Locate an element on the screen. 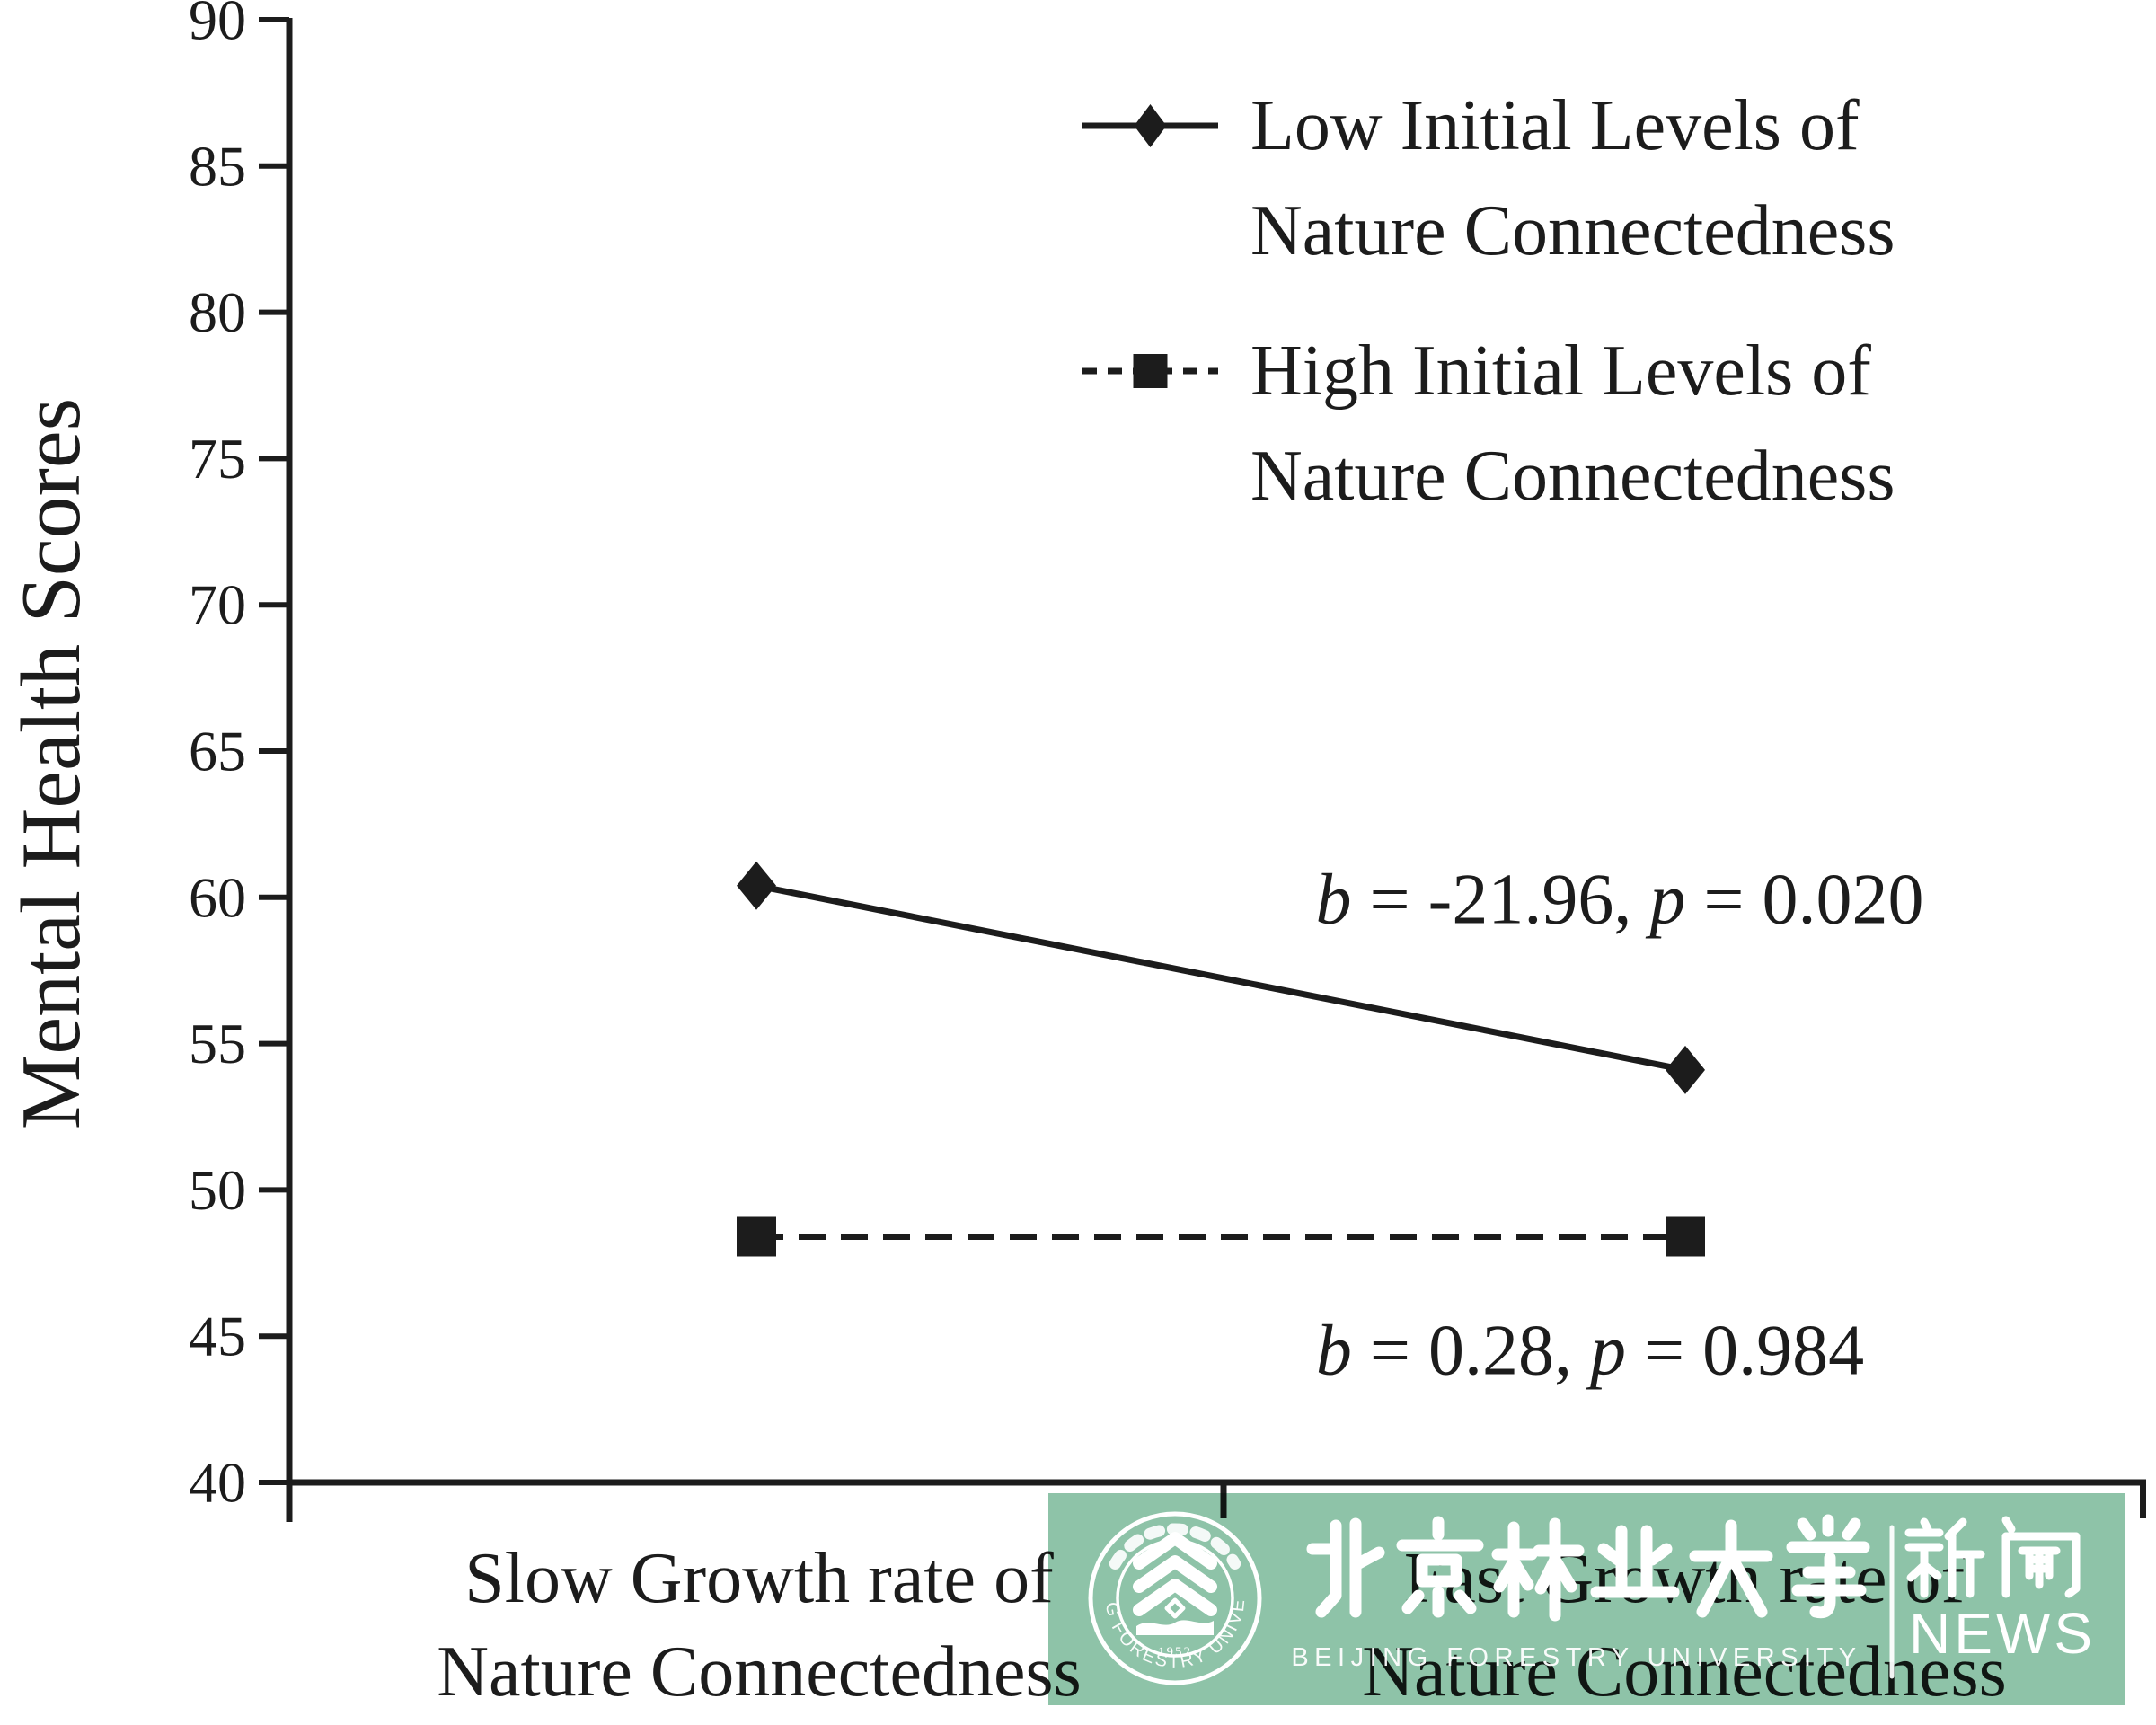 The height and width of the screenshot is (1725, 2156). legend-label-line: Low Initial Levels of is located at coordinates (1555, 125).